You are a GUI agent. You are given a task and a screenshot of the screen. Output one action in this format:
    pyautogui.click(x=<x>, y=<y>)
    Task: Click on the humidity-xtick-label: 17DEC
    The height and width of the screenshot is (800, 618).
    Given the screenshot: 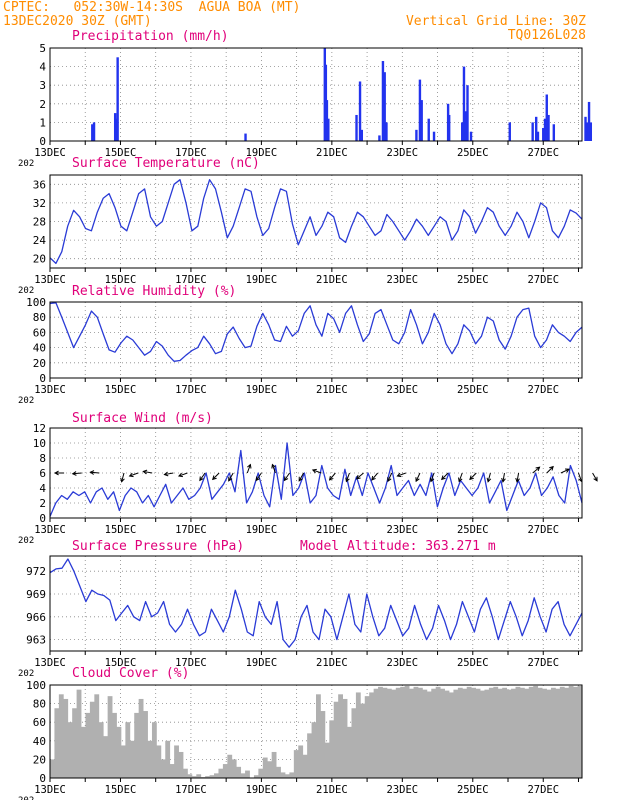 What is the action you would take?
    pyautogui.click(x=191, y=390)
    